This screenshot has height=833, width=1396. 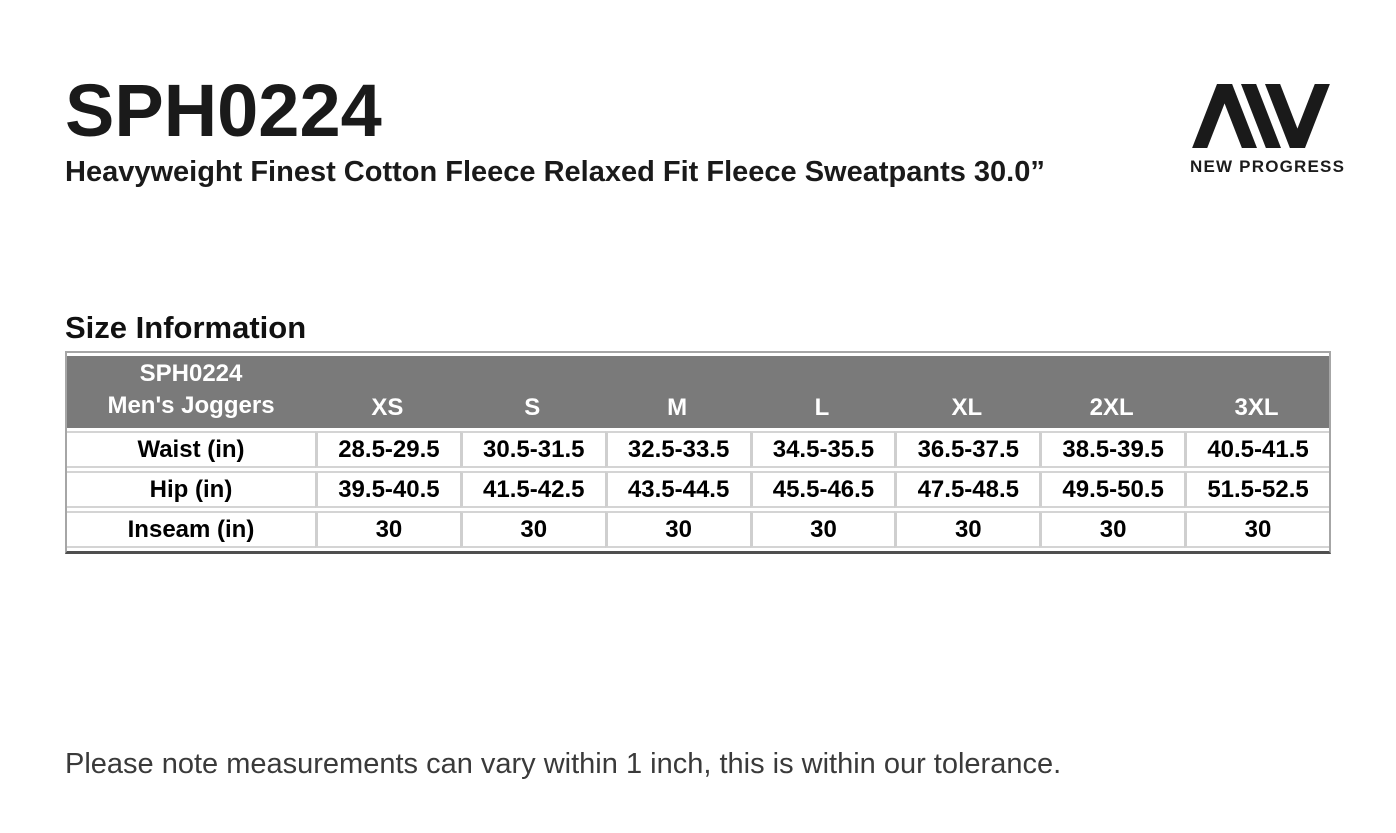 I want to click on size-column-header: S, so click(x=532, y=392).